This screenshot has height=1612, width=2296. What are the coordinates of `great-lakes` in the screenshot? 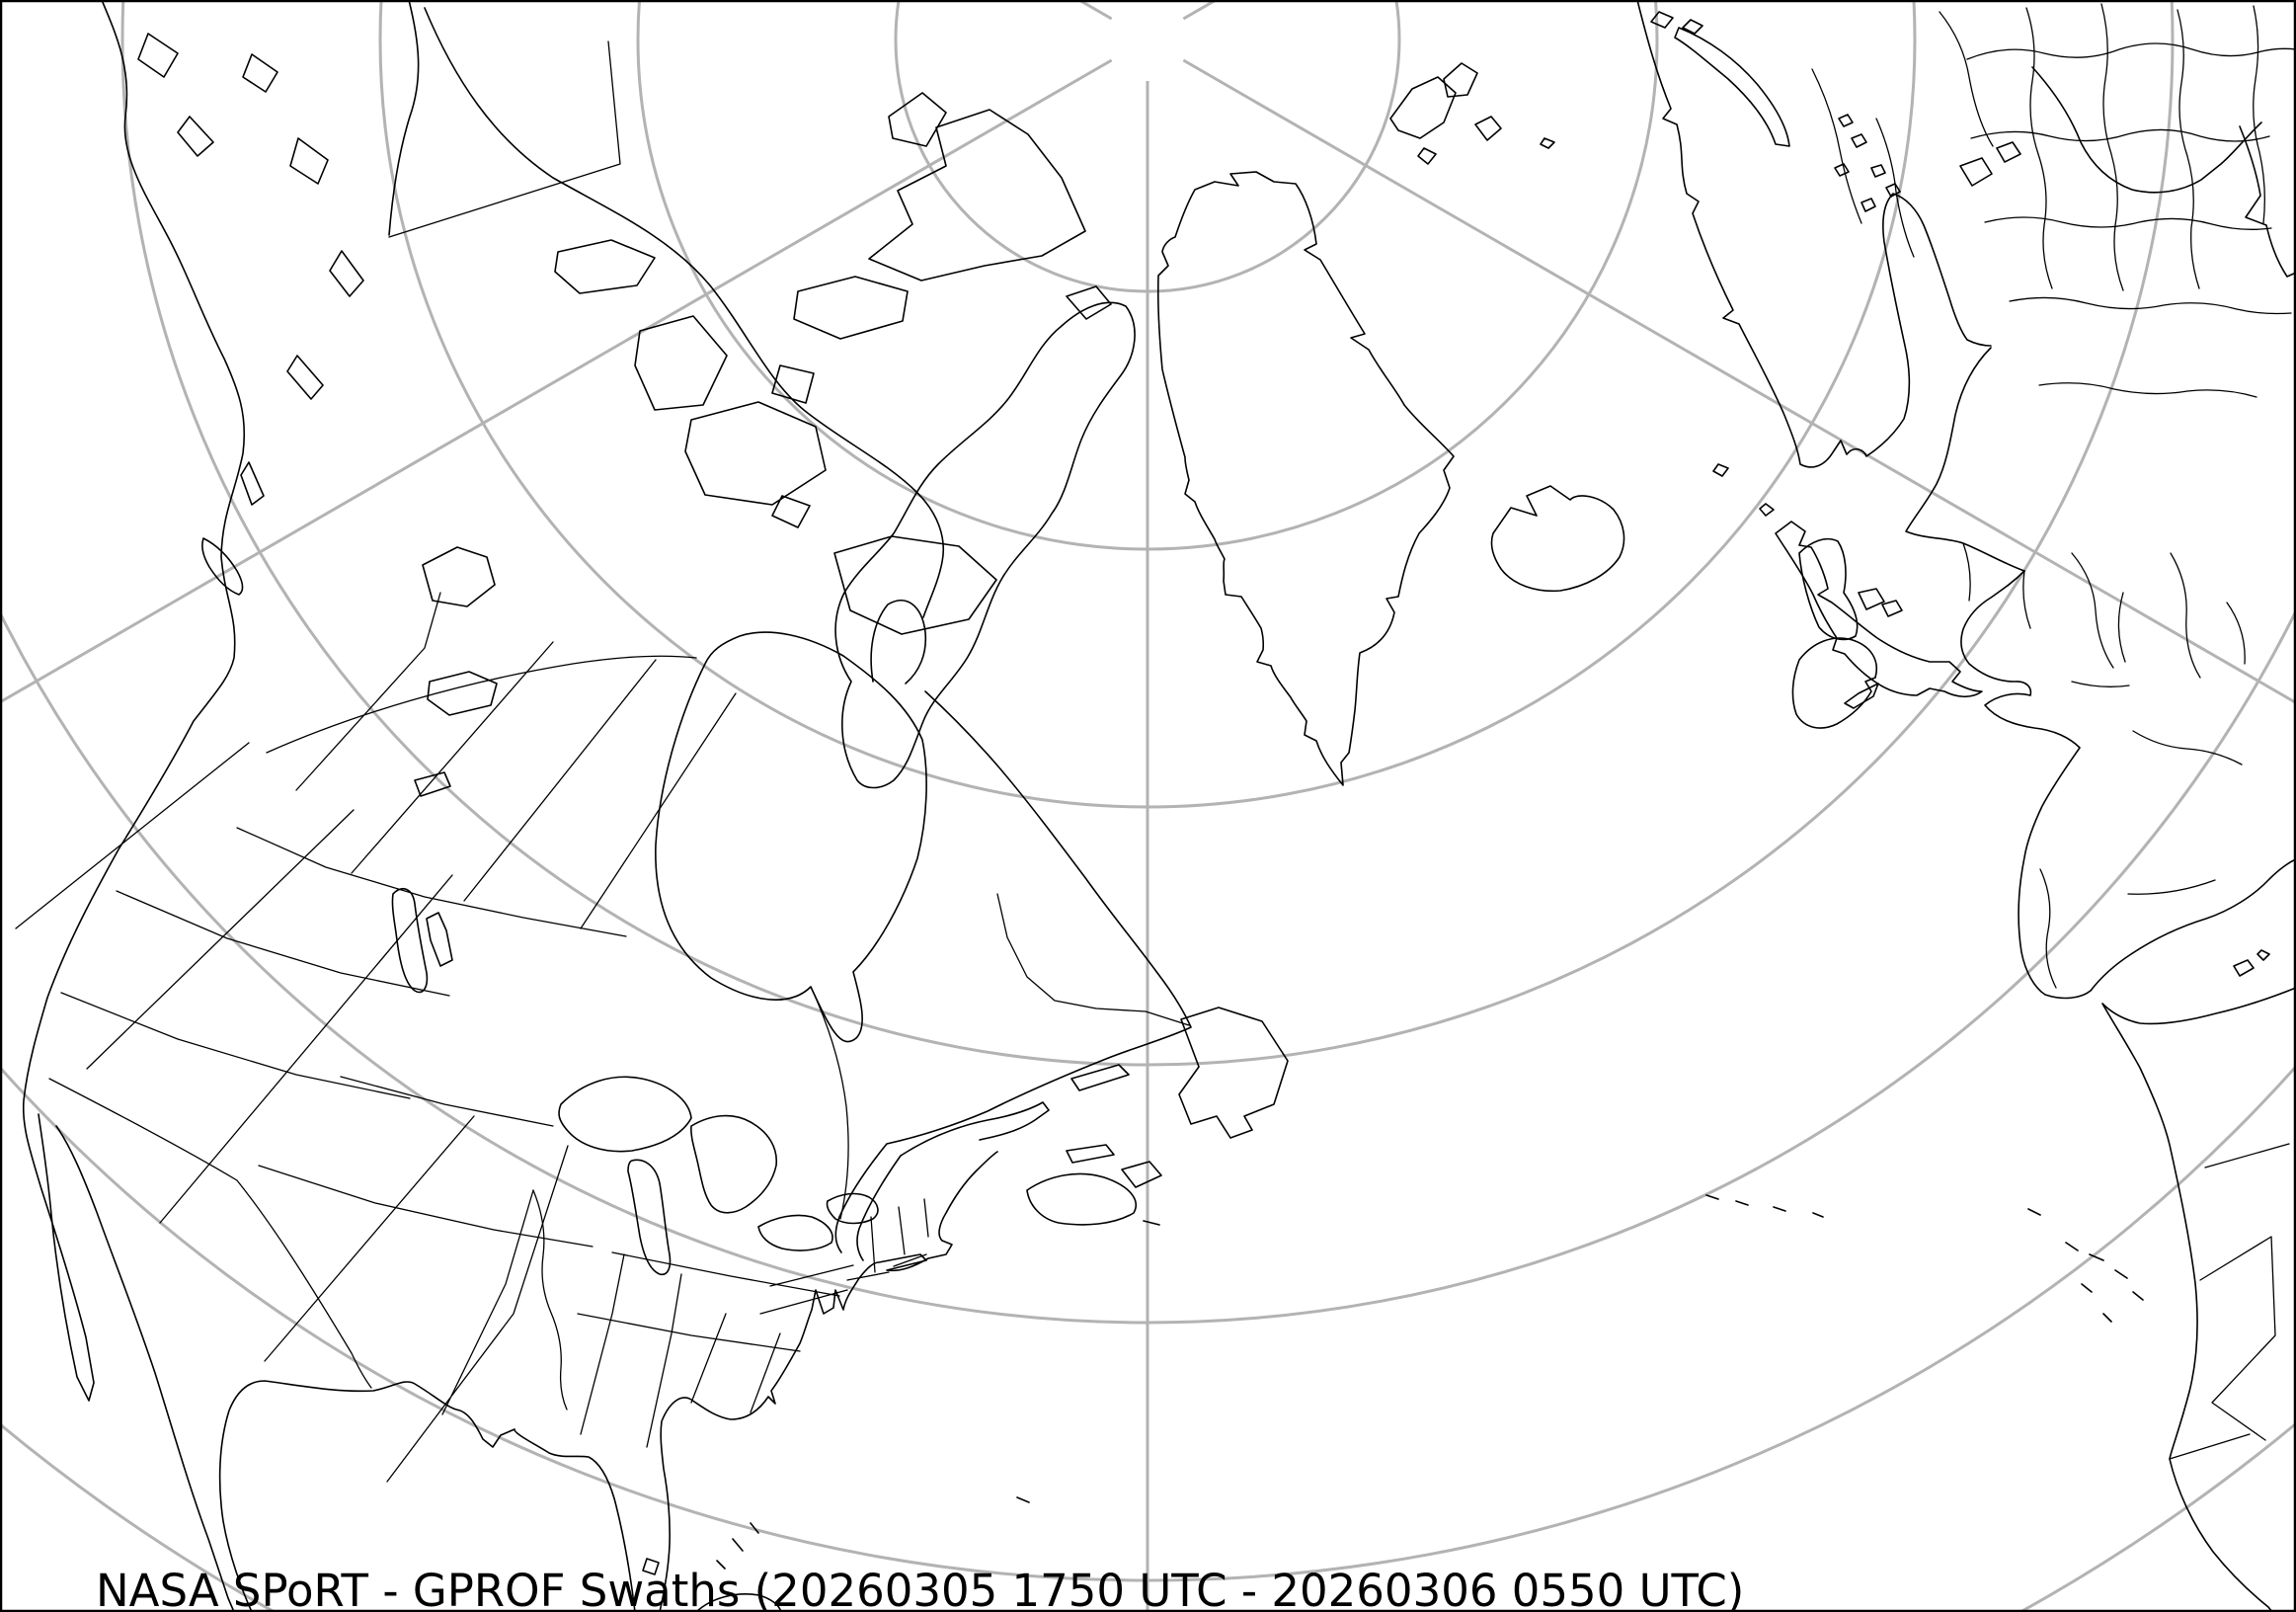 It's located at (719, 1176).